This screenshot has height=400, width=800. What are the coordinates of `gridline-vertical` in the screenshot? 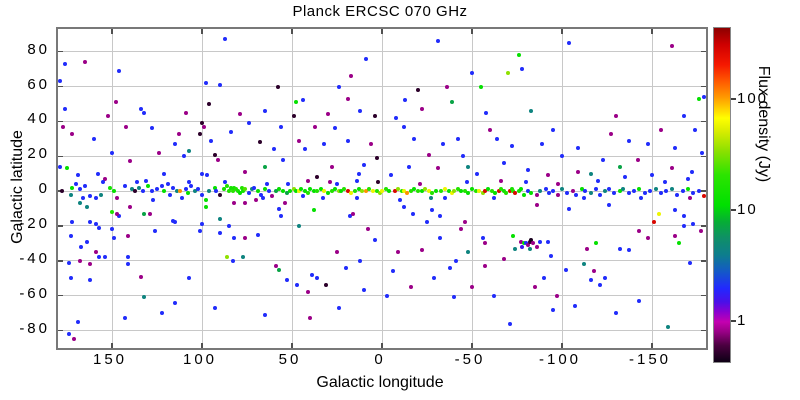 It's located at (202, 188).